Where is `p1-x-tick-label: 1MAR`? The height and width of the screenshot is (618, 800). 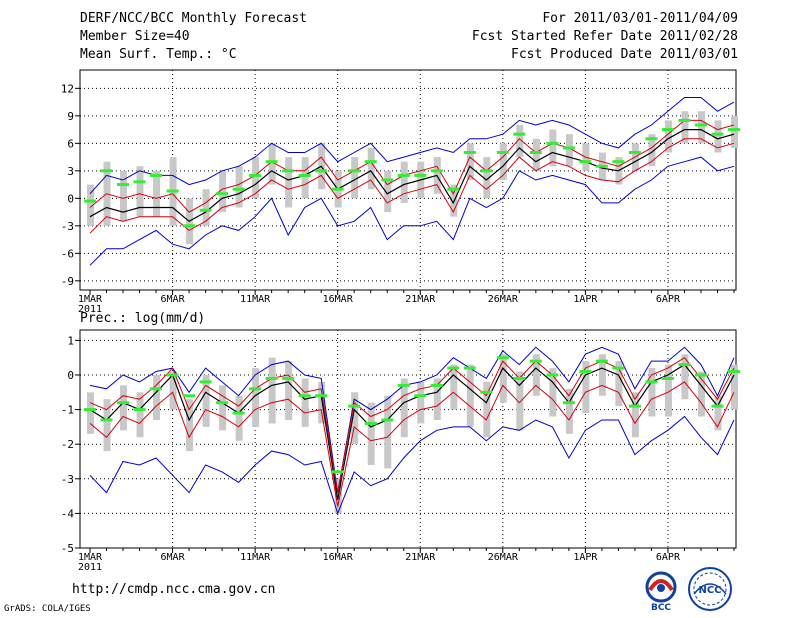 p1-x-tick-label: 1MAR is located at coordinates (90, 299).